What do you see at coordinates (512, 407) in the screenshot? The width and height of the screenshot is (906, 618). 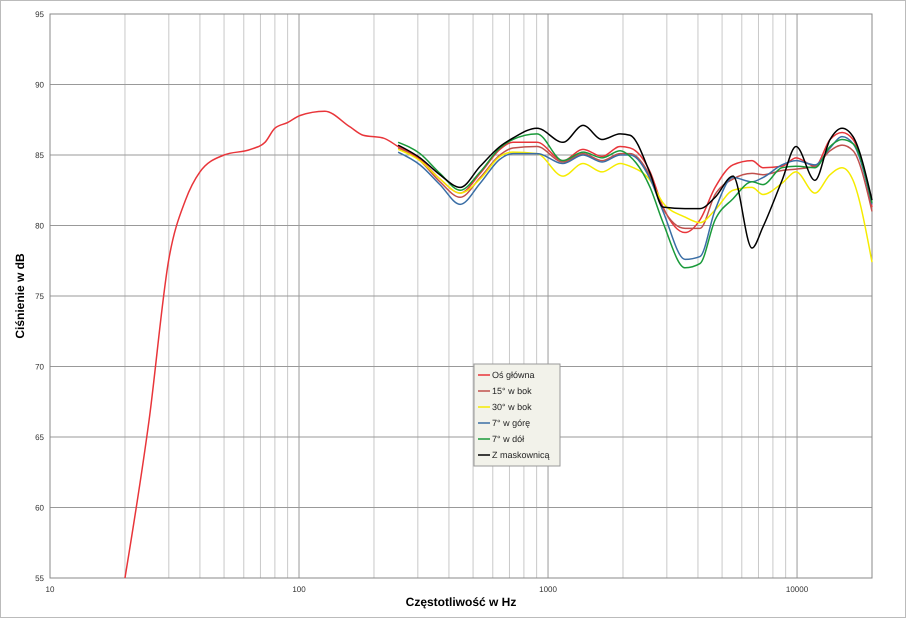 I see `legend-label: 30° w bok` at bounding box center [512, 407].